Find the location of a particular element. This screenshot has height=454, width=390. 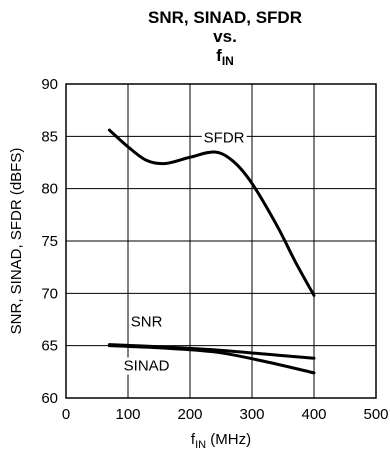

x-tick-label: 500 is located at coordinates (375, 414).